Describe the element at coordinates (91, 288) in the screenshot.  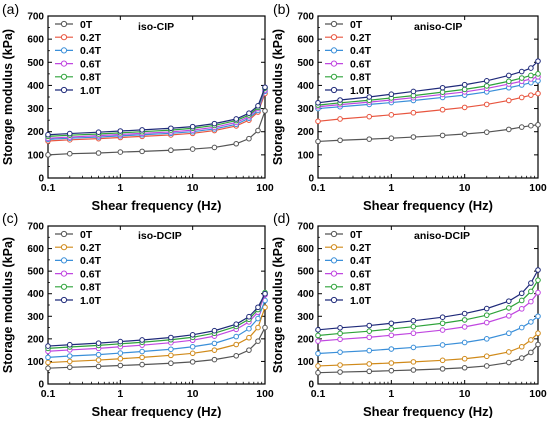
I see `legend-label: 0.8T` at that location.